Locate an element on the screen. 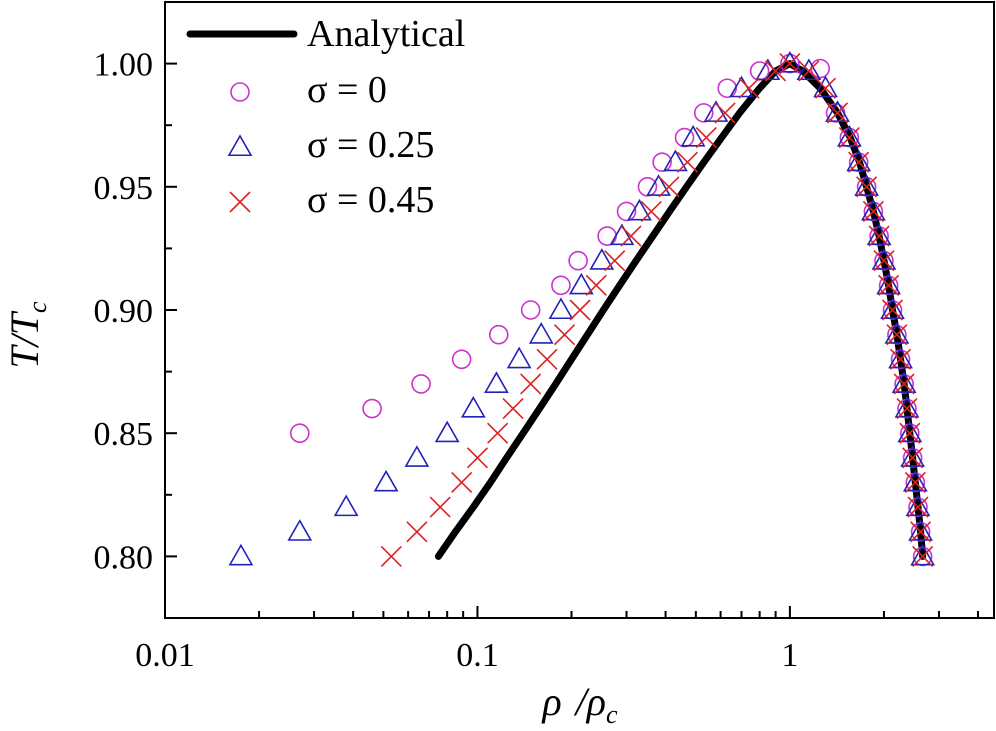 Image resolution: width=996 pixels, height=731 pixels. y-axis-label-sub: c is located at coordinates (37, 307).